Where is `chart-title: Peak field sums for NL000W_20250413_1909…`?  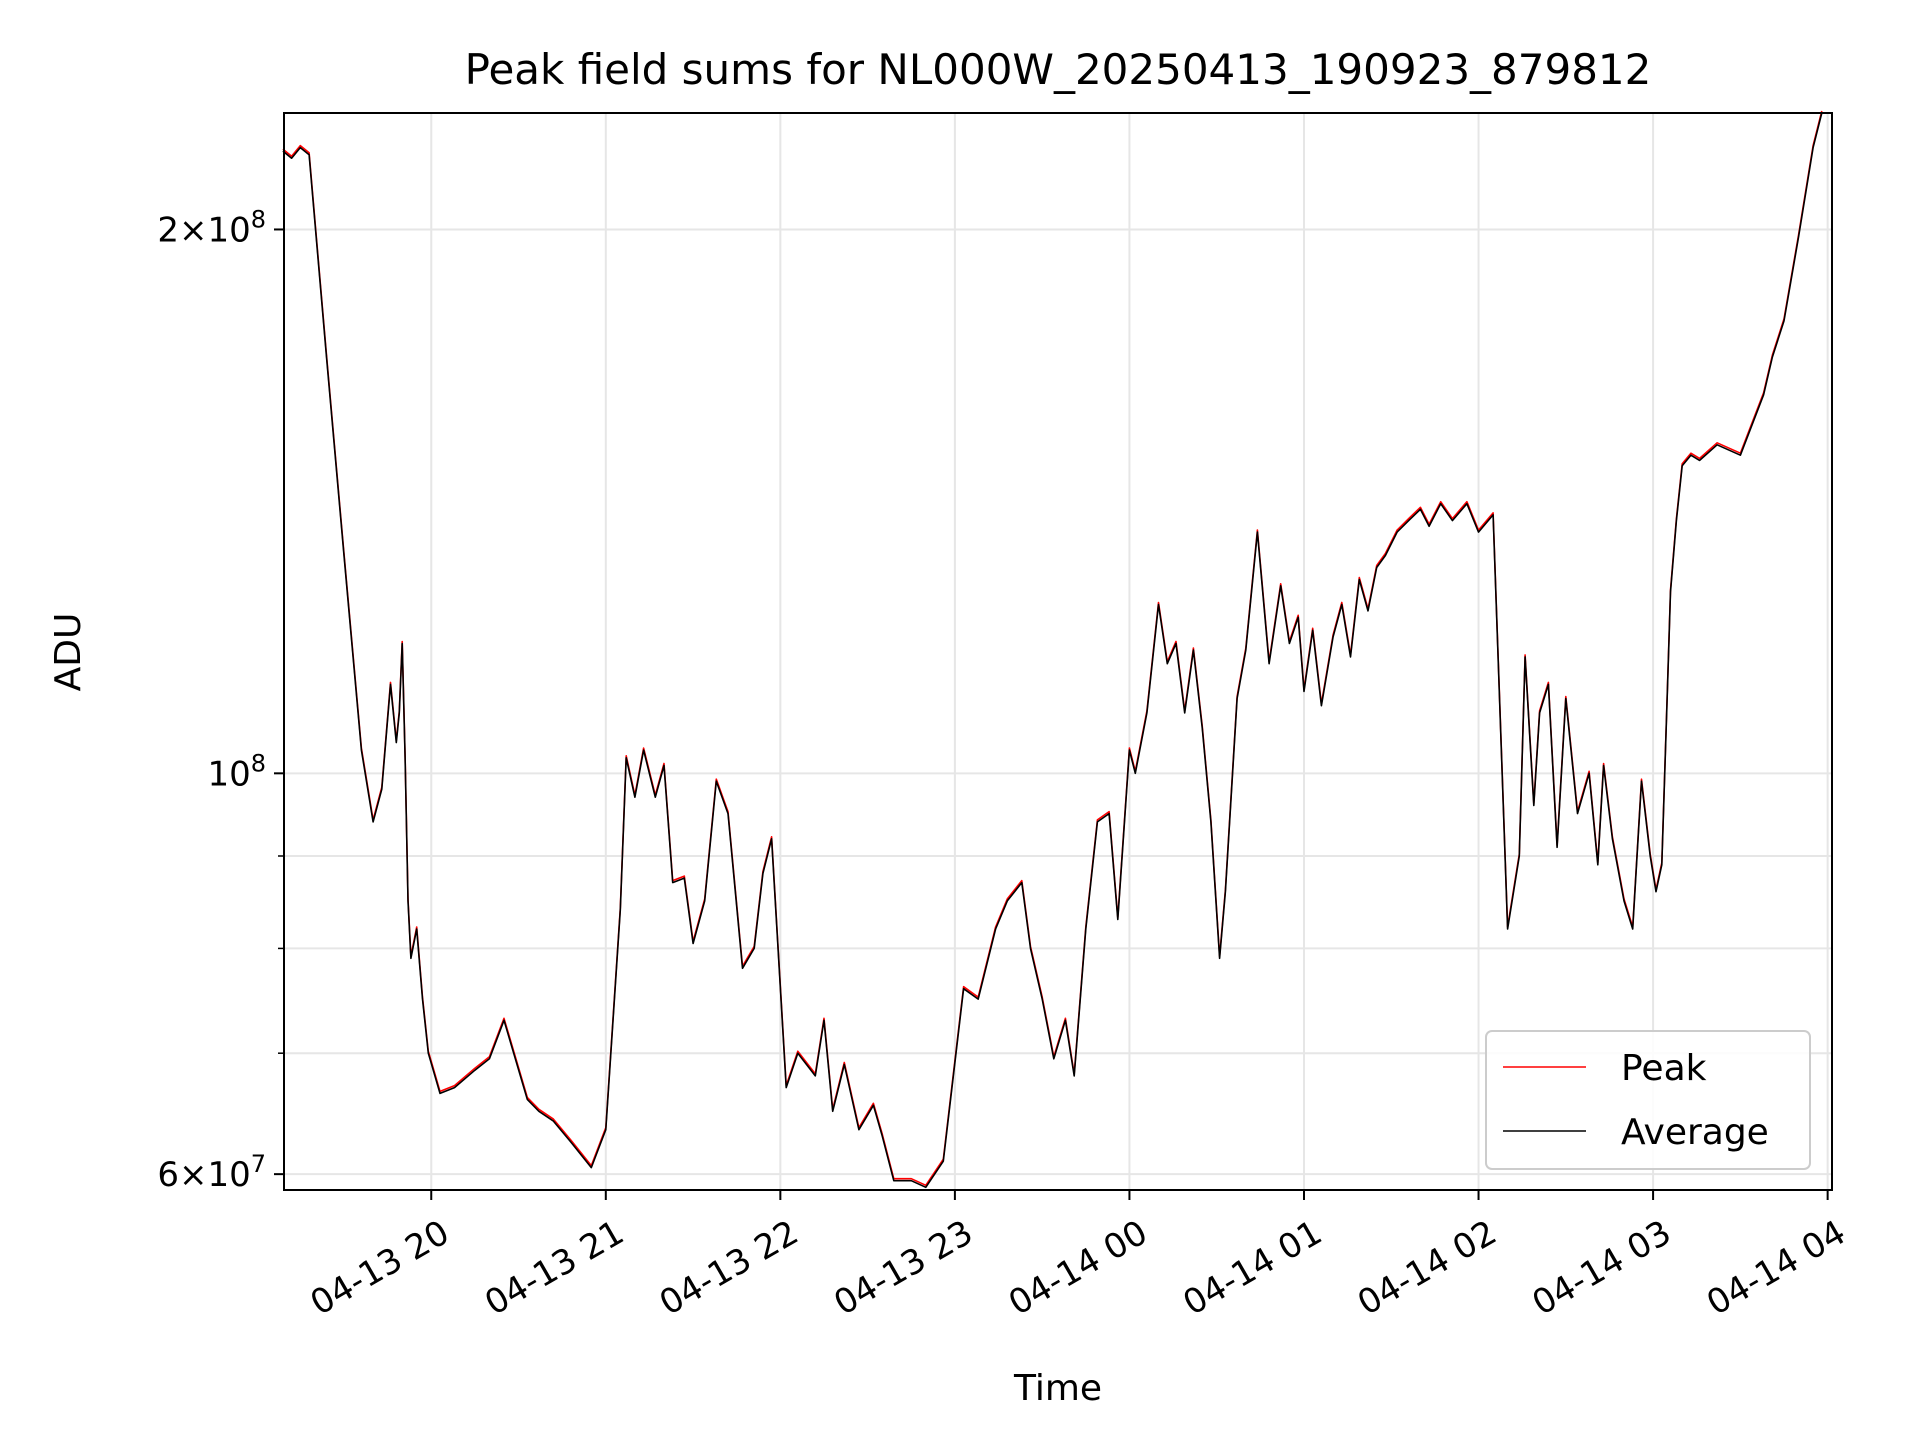
chart-title: Peak field sums for NL000W_20250413_1909… is located at coordinates (1058, 69).